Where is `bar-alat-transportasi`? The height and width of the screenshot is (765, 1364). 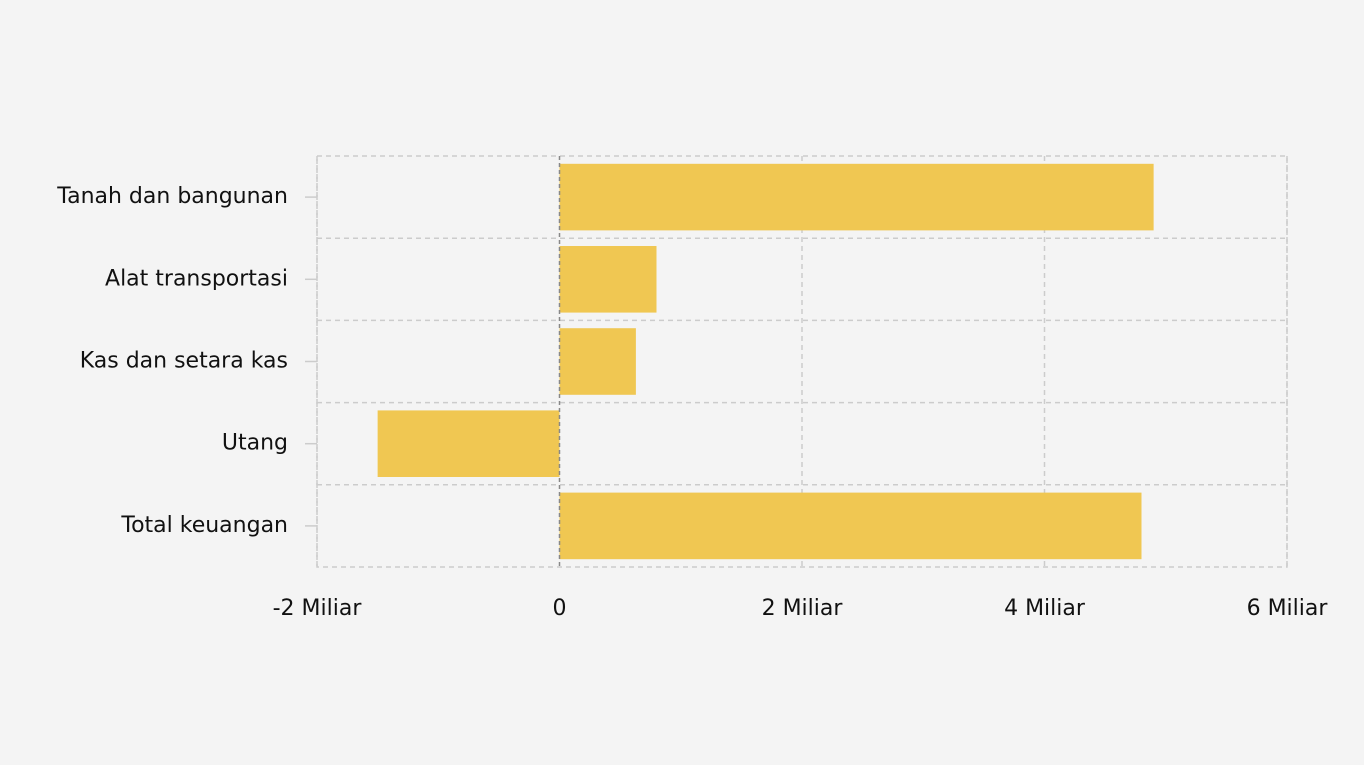
bar-alat-transportasi is located at coordinates (608, 279).